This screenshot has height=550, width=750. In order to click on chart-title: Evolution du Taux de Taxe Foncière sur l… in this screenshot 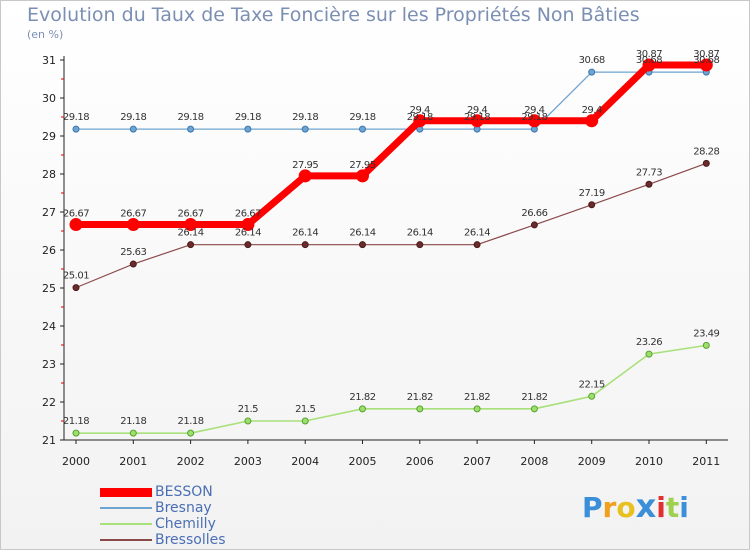, I will do `click(333, 15)`.